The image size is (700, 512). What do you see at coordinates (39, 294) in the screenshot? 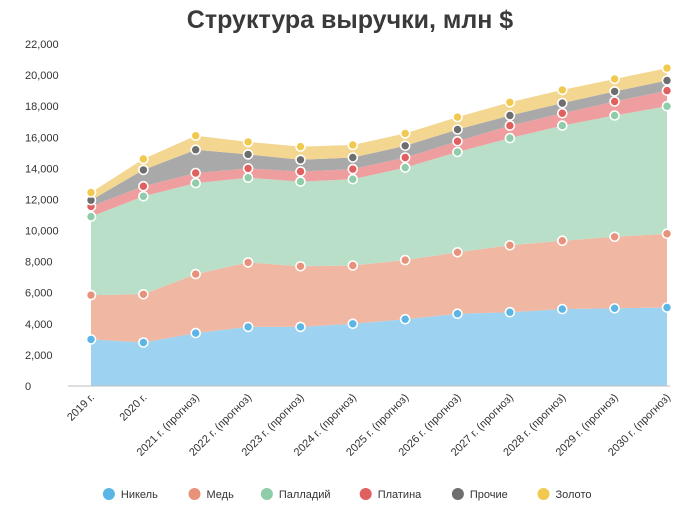
I see `y-tick-label: 6,000` at bounding box center [39, 294].